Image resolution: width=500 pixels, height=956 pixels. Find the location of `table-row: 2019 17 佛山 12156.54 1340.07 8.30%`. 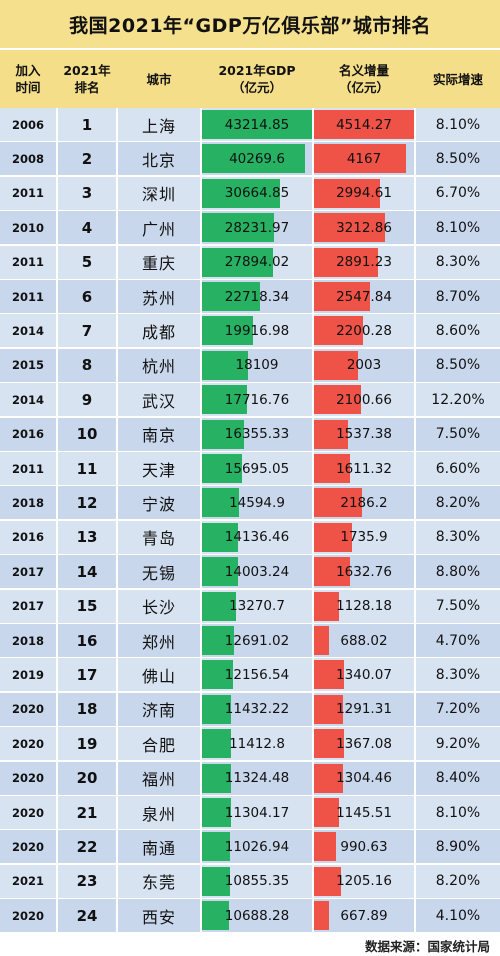

table-row: 2019 17 佛山 12156.54 1340.07 8.30% is located at coordinates (250, 675).